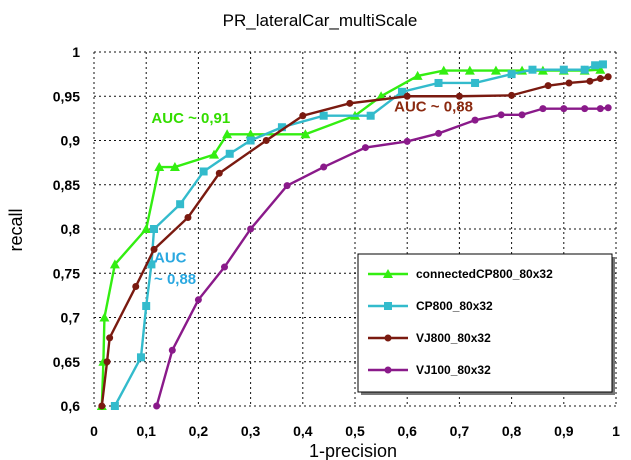 Image resolution: width=631 pixels, height=460 pixels. Describe the element at coordinates (66, 273) in the screenshot. I see `y-tick-label: 0,75` at that location.